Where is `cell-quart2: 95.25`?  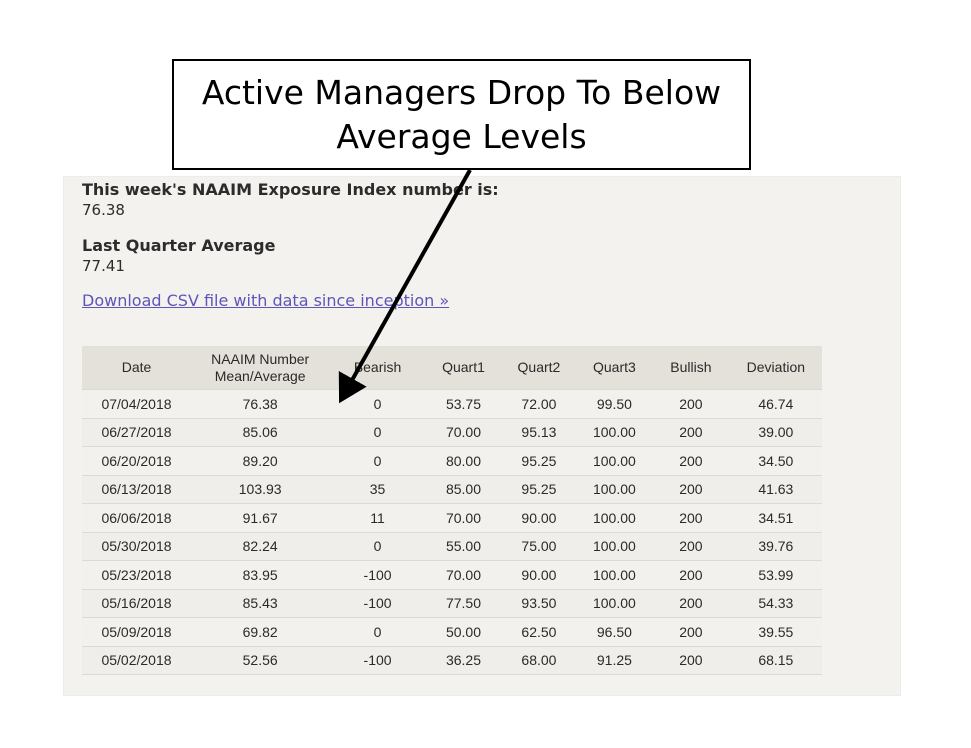 cell-quart2: 95.25 is located at coordinates (539, 489).